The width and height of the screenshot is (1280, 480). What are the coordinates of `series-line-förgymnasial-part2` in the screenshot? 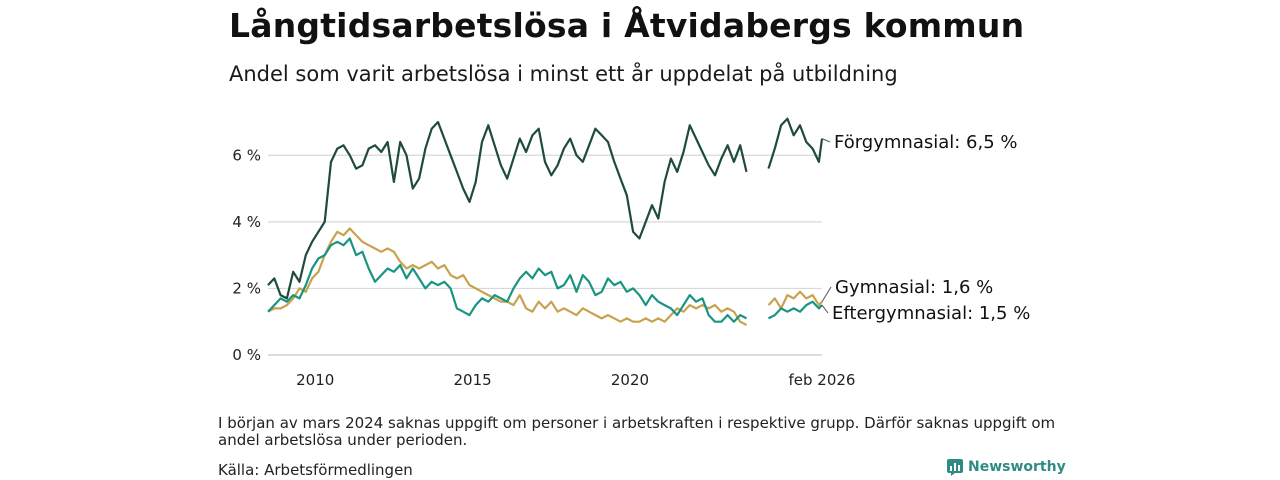 It's located at (795, 143).